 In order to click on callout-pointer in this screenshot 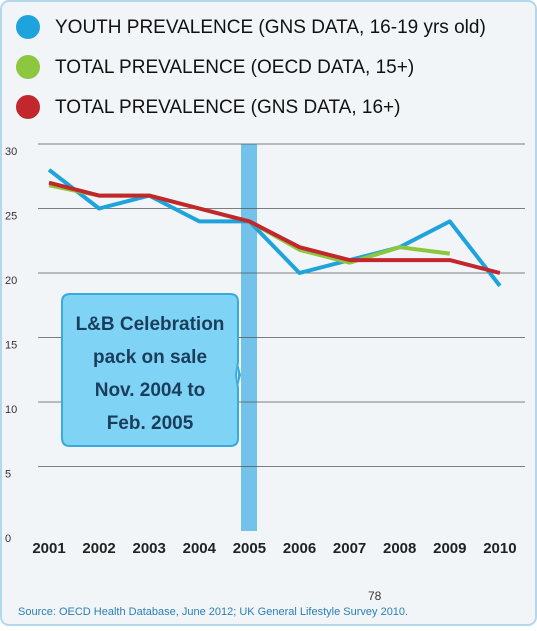, I will do `click(239, 375)`.